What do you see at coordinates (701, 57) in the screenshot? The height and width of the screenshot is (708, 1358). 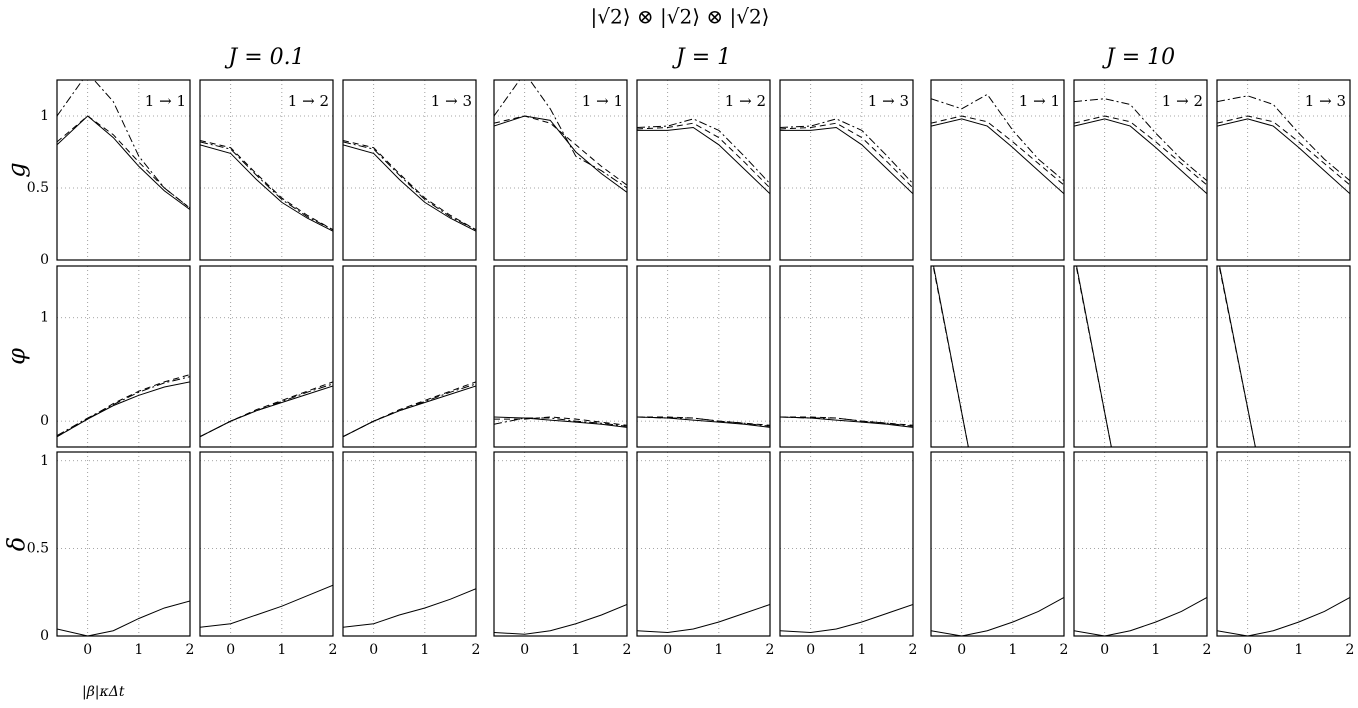 I see `group-title: J = 1` at bounding box center [701, 57].